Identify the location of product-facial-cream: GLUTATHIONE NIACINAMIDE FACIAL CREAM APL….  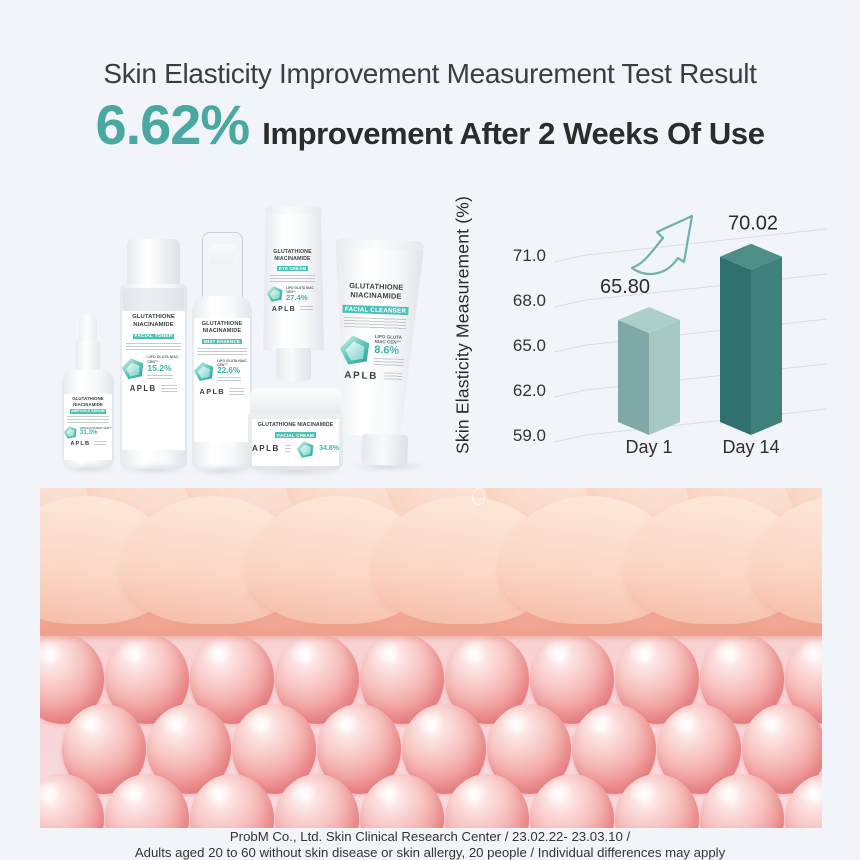
(295, 429).